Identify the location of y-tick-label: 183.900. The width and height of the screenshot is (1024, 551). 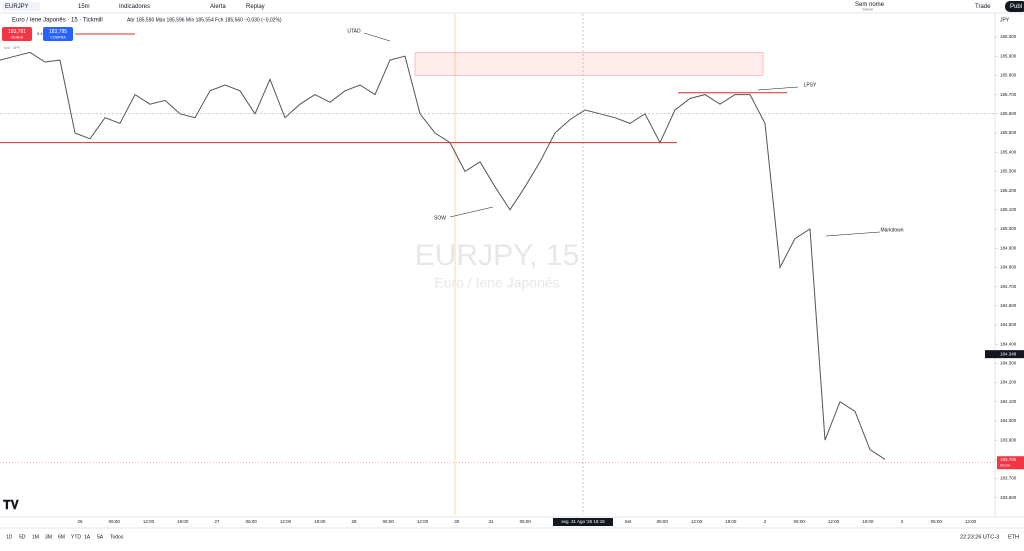
(1008, 439).